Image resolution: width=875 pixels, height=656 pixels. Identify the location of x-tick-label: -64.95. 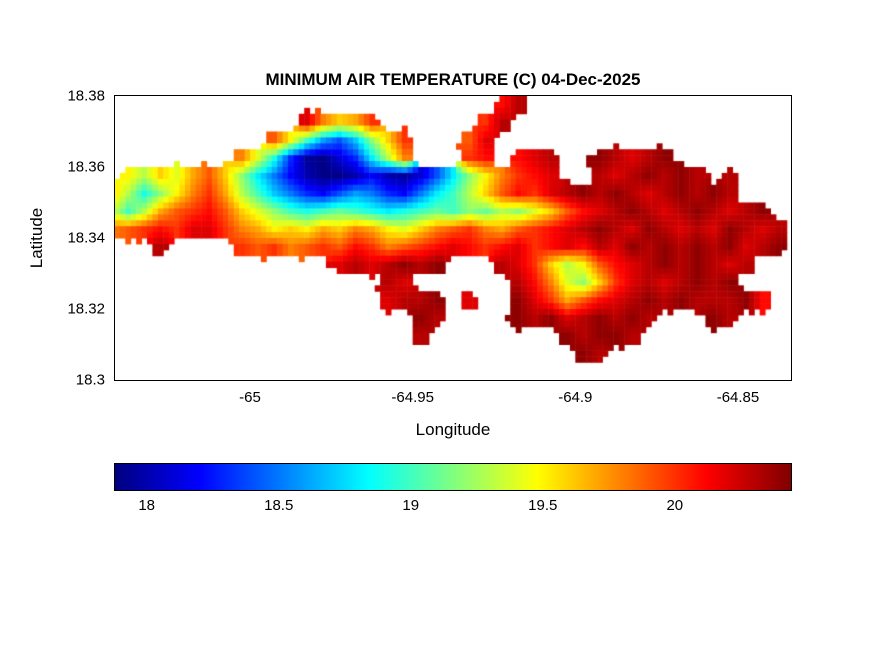
(412, 397).